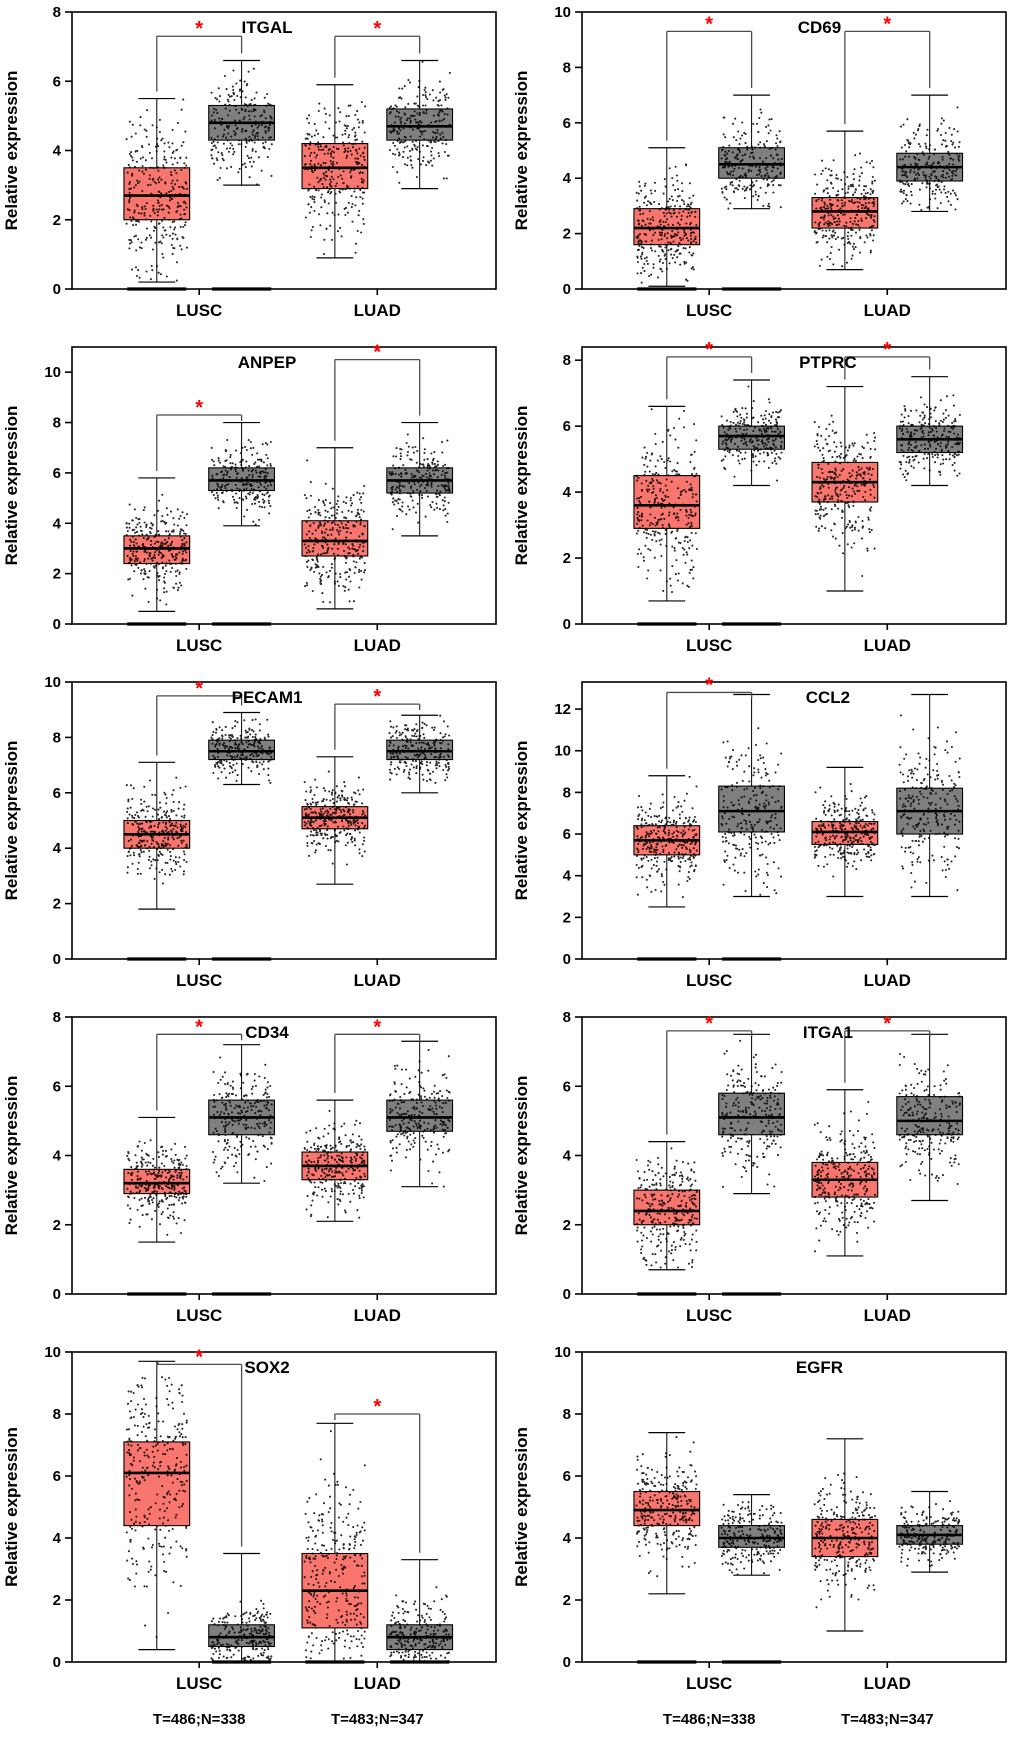  I want to click on gene-title: CCL2, so click(828, 697).